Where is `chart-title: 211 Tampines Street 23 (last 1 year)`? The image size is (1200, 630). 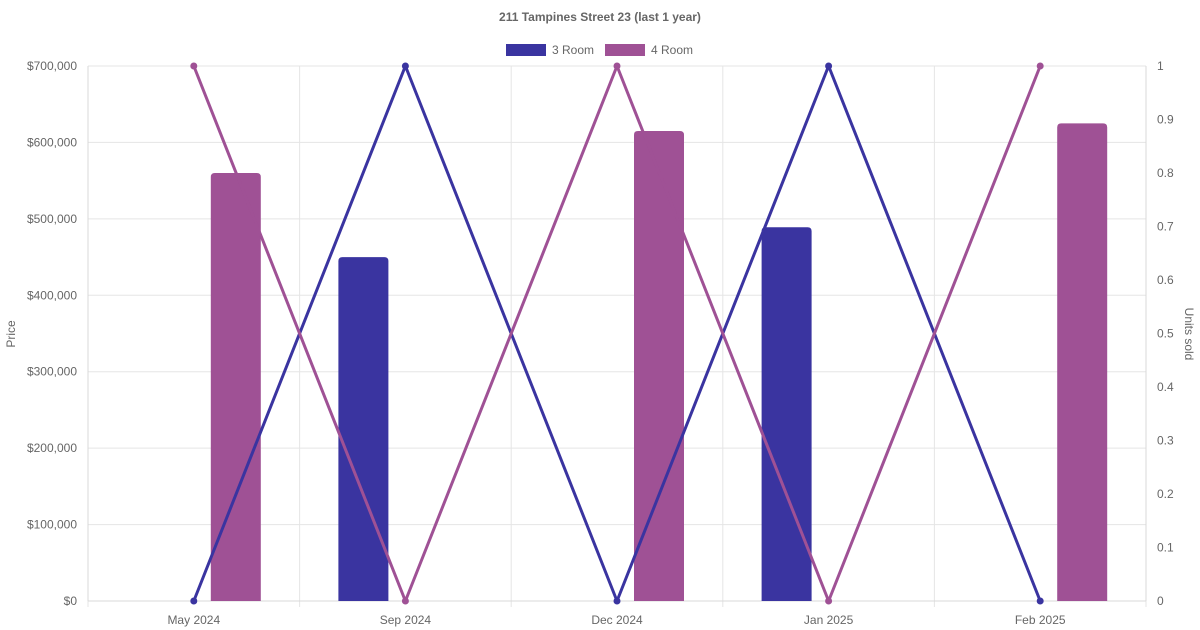
chart-title: 211 Tampines Street 23 (last 1 year) is located at coordinates (600, 17).